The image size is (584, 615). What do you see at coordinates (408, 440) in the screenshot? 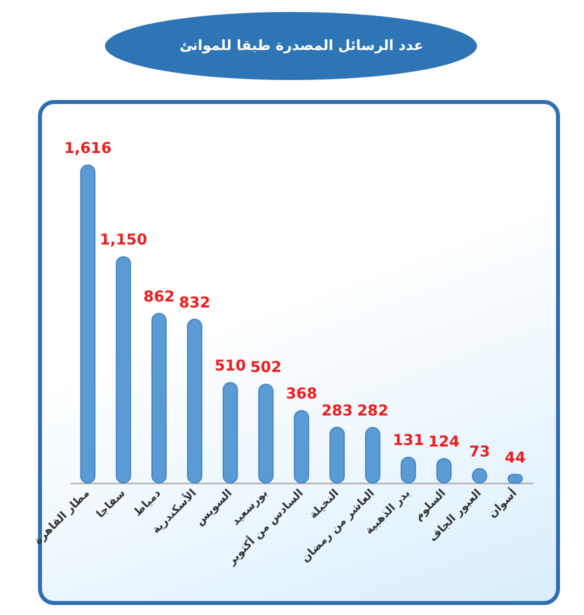
I see `data-label: 131` at bounding box center [408, 440].